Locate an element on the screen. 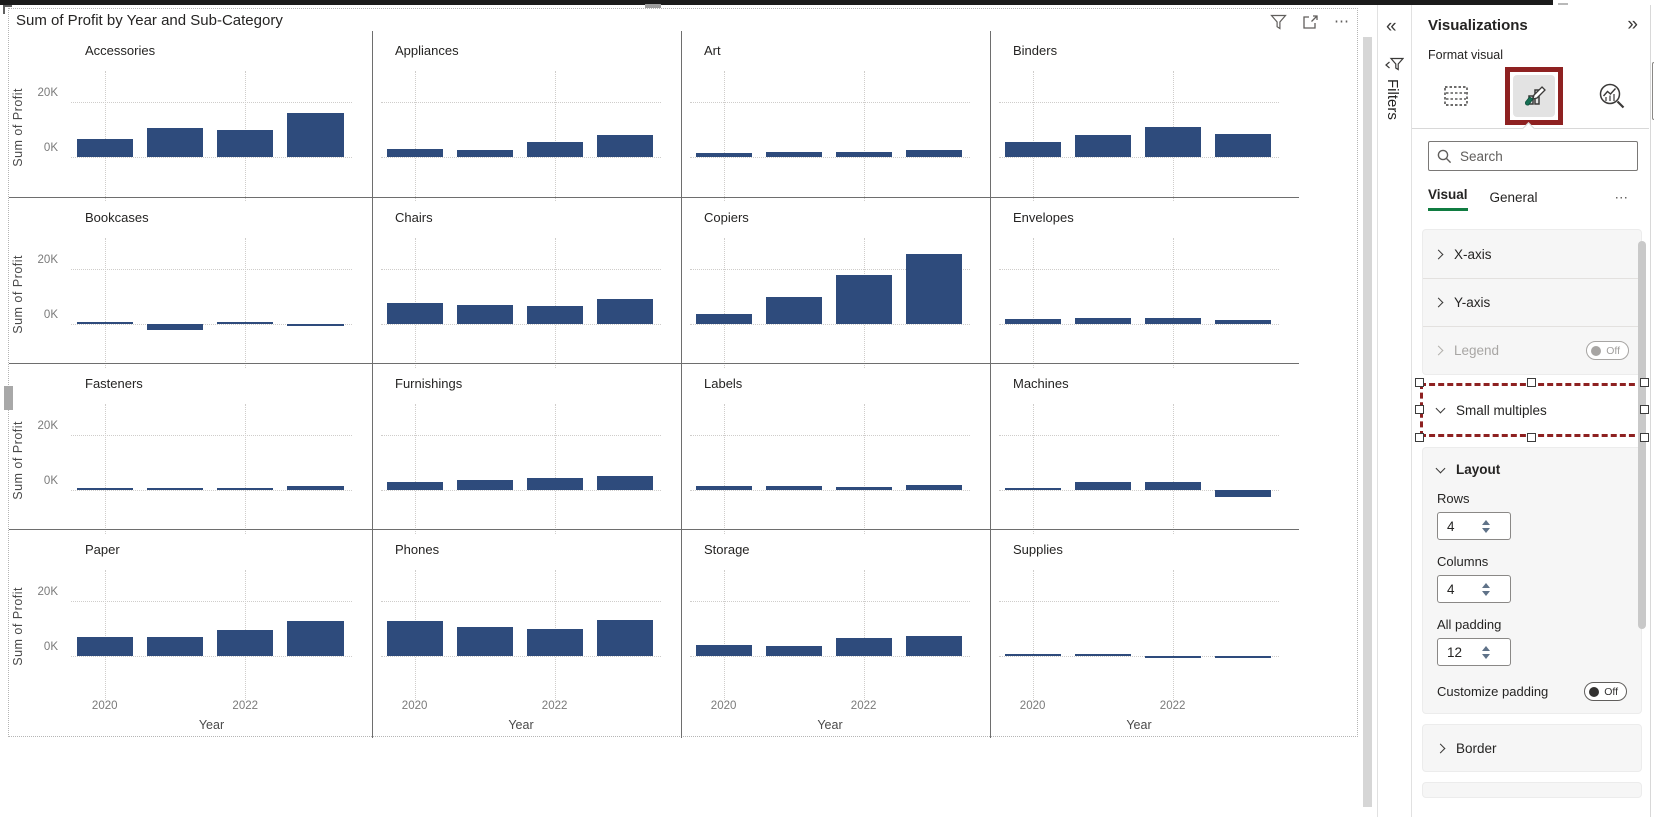 The height and width of the screenshot is (817, 1654). all-padding-stepper is located at coordinates (1474, 652).